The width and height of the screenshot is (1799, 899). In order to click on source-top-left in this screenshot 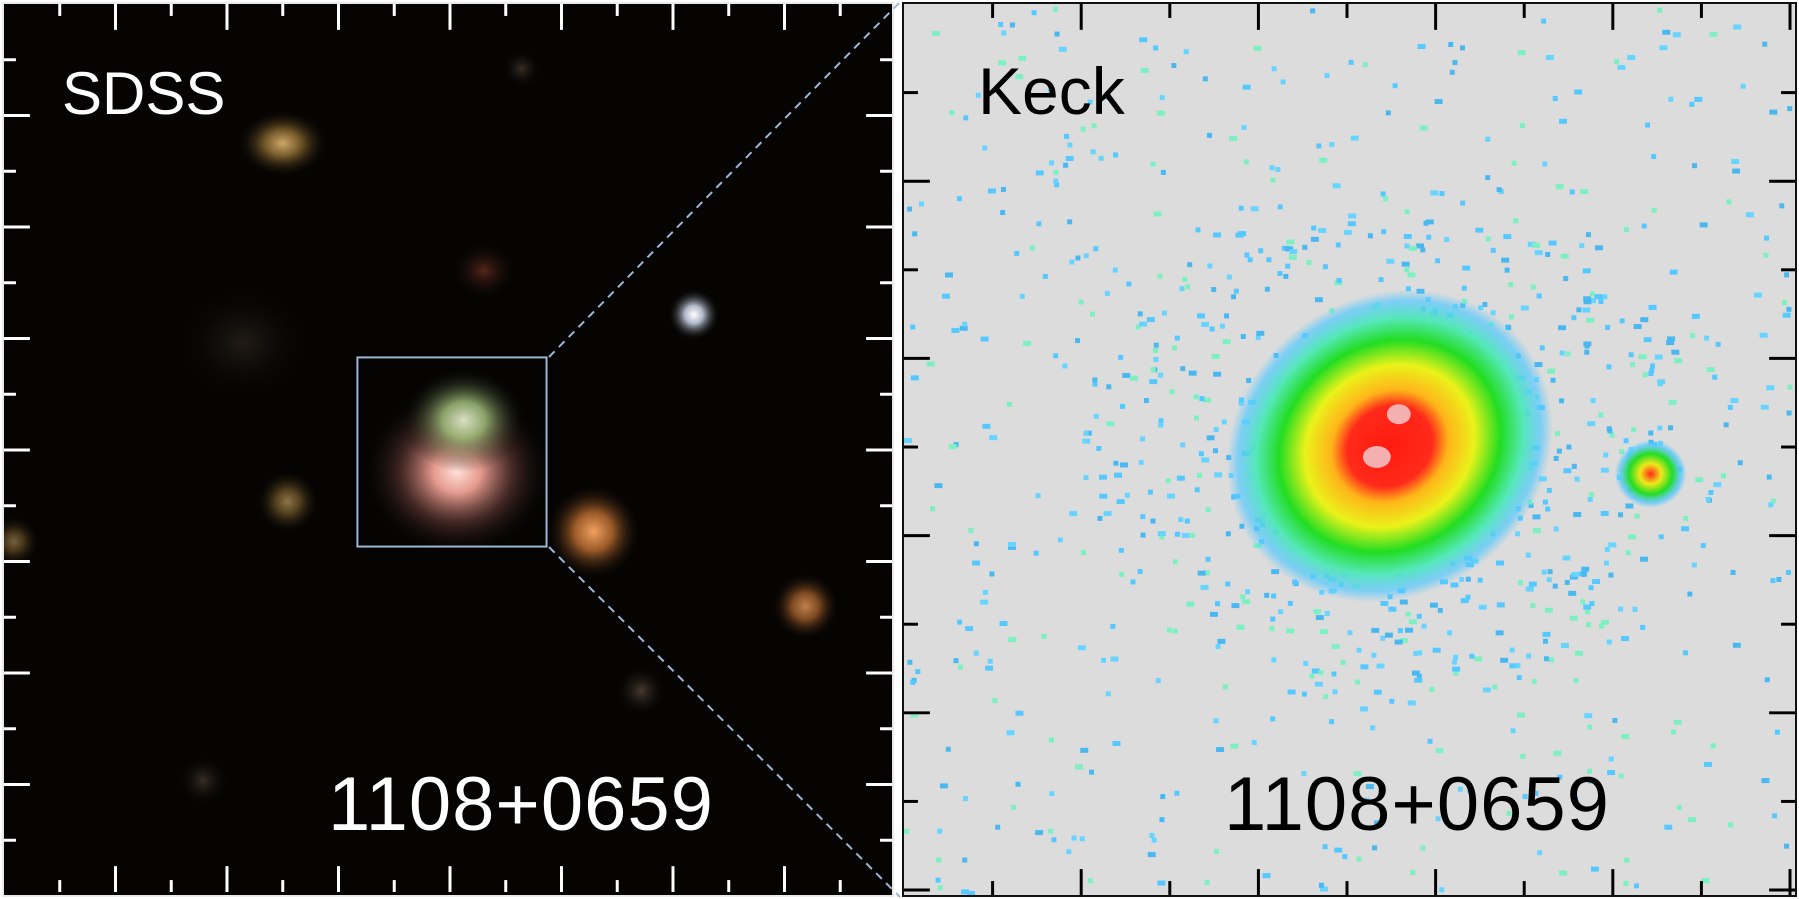, I will do `click(282, 143)`.